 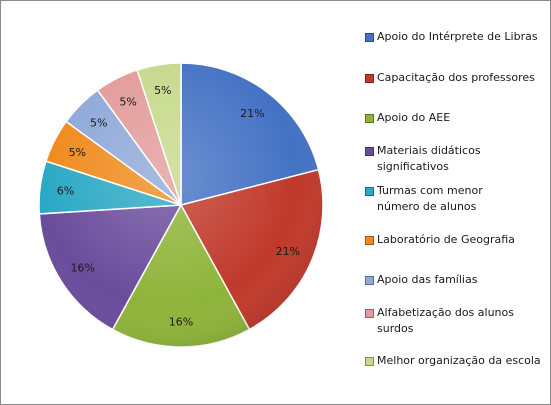 I want to click on legend-item: Turmas com menor número de alunos, so click(x=458, y=199).